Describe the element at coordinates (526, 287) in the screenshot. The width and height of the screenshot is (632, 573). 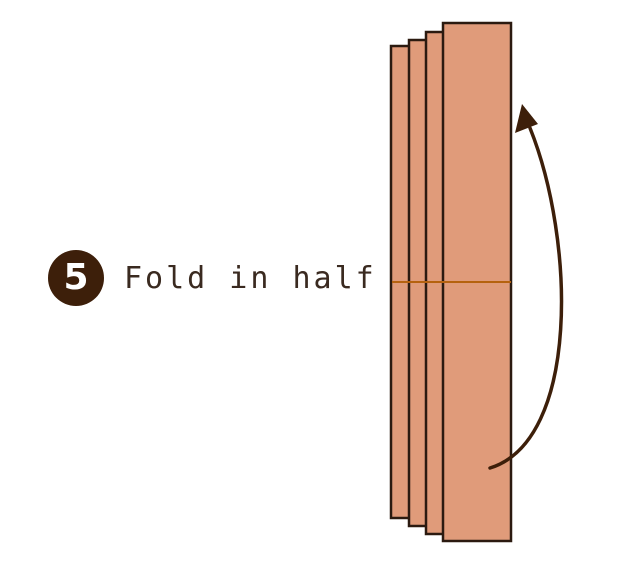
I see `curved-arrow-up-icon` at that location.